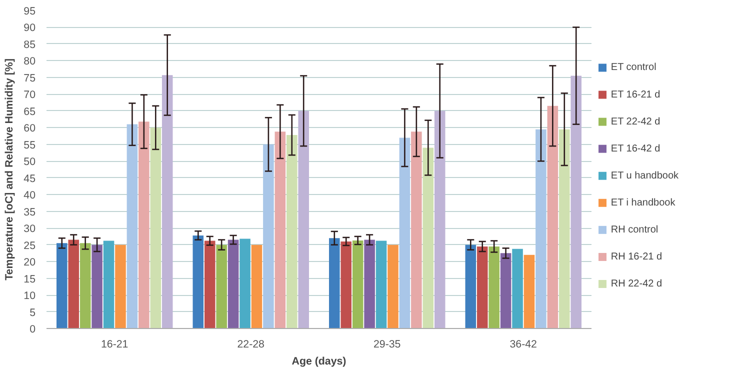  I want to click on y-tick-label: 20, so click(30, 262).